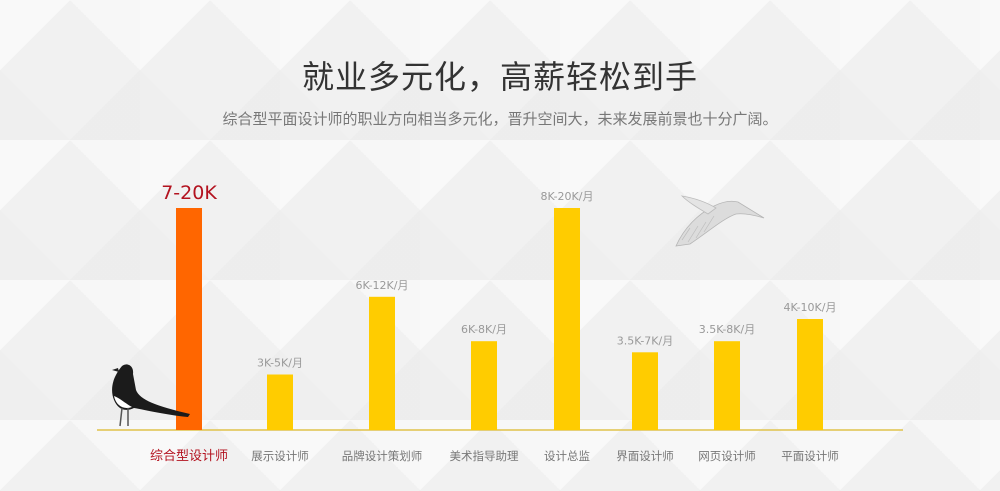  I want to click on category-label-5: 界面设计师, so click(645, 456).